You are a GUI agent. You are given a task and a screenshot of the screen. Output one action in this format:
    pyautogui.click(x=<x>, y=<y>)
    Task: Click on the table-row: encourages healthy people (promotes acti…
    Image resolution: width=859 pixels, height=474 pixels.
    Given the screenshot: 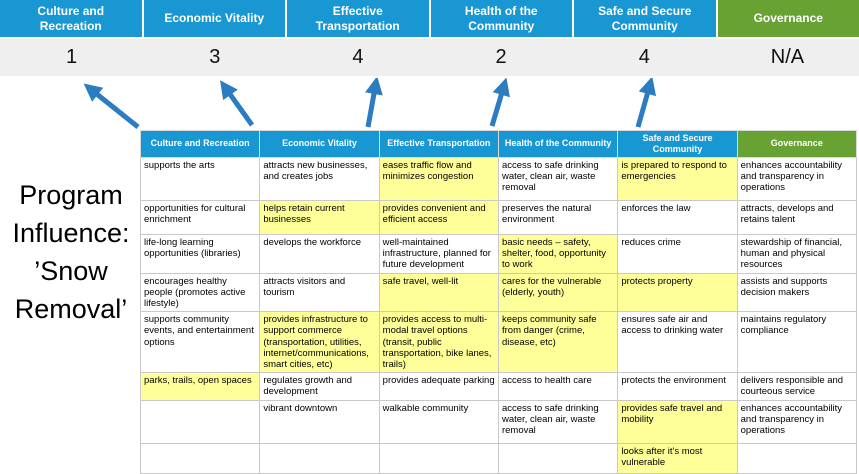 What is the action you would take?
    pyautogui.click(x=499, y=292)
    